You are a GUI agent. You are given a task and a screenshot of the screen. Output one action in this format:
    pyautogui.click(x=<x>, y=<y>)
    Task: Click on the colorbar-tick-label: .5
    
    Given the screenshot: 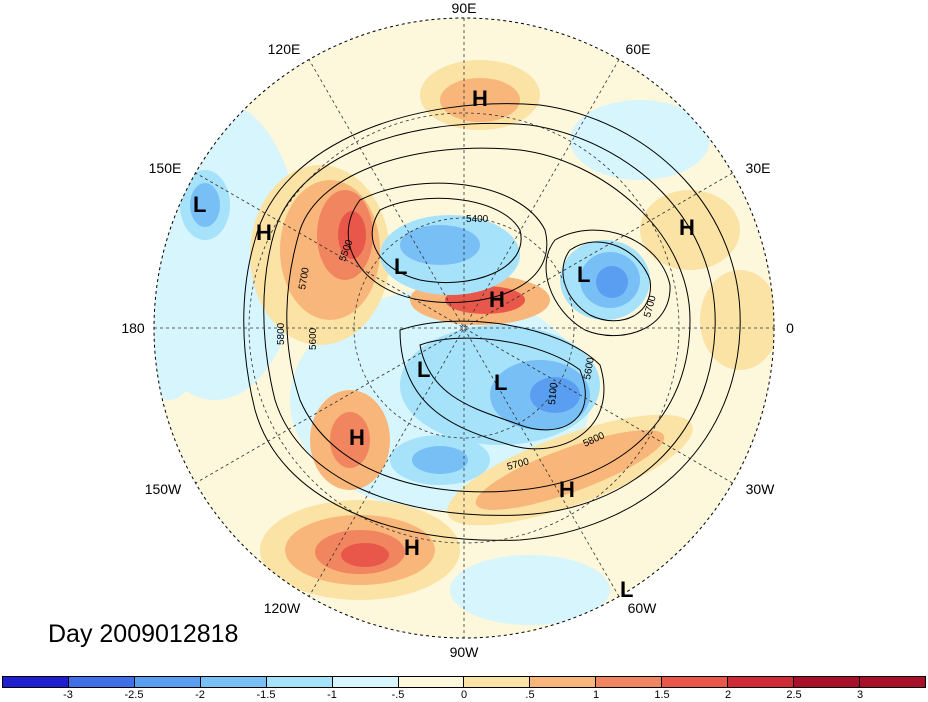 What is the action you would take?
    pyautogui.click(x=530, y=695)
    